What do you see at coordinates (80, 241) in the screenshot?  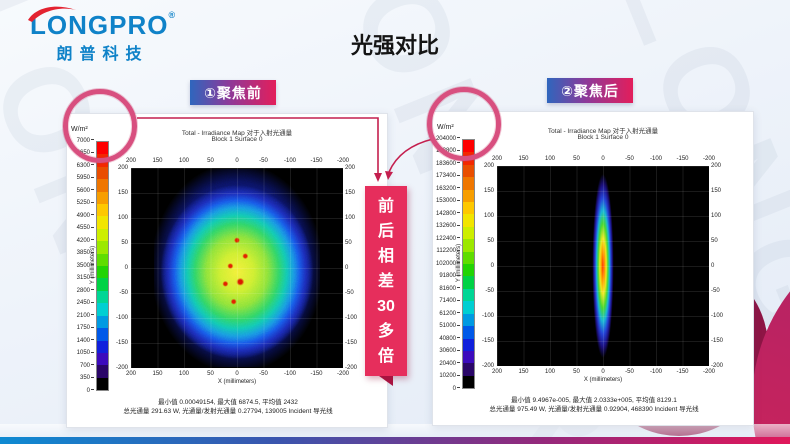 I see `colorbar-tick-label: 4200` at bounding box center [80, 241].